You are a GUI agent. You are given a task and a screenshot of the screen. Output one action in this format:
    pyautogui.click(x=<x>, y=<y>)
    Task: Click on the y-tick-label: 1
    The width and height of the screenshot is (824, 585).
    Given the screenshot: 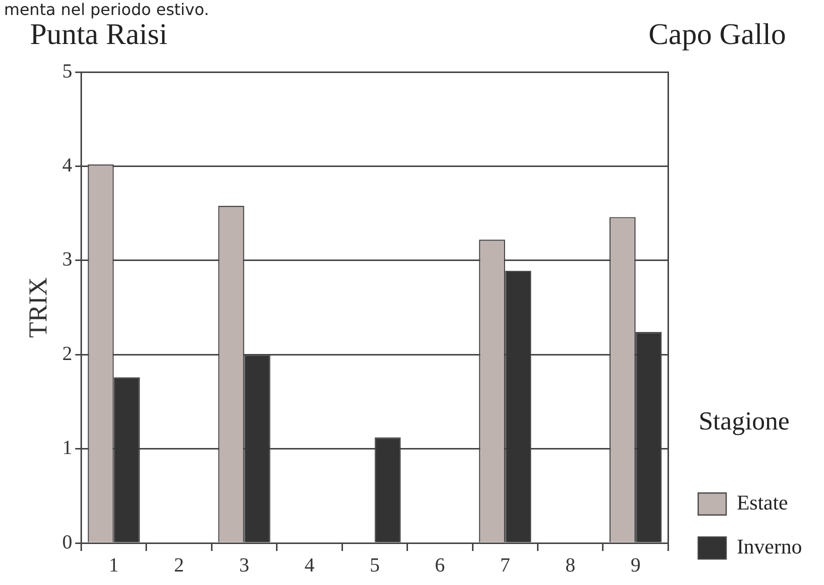 What is the action you would take?
    pyautogui.click(x=67, y=448)
    